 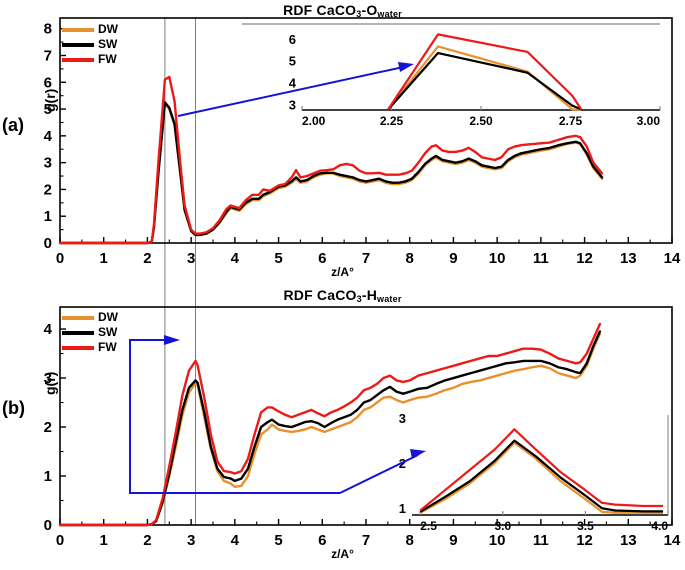 What do you see at coordinates (366, 258) in the screenshot?
I see `x-tick-label: 7` at bounding box center [366, 258].